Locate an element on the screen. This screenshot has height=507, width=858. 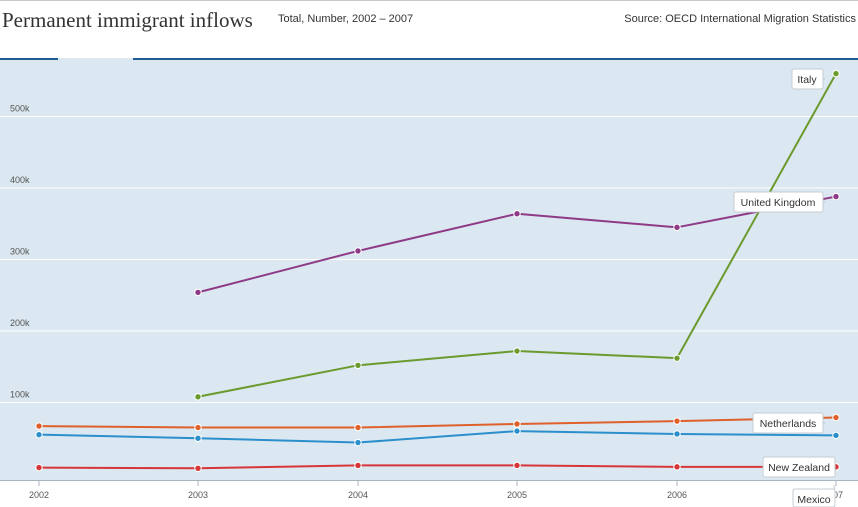
y-tick-label: 200k is located at coordinates (20, 323).